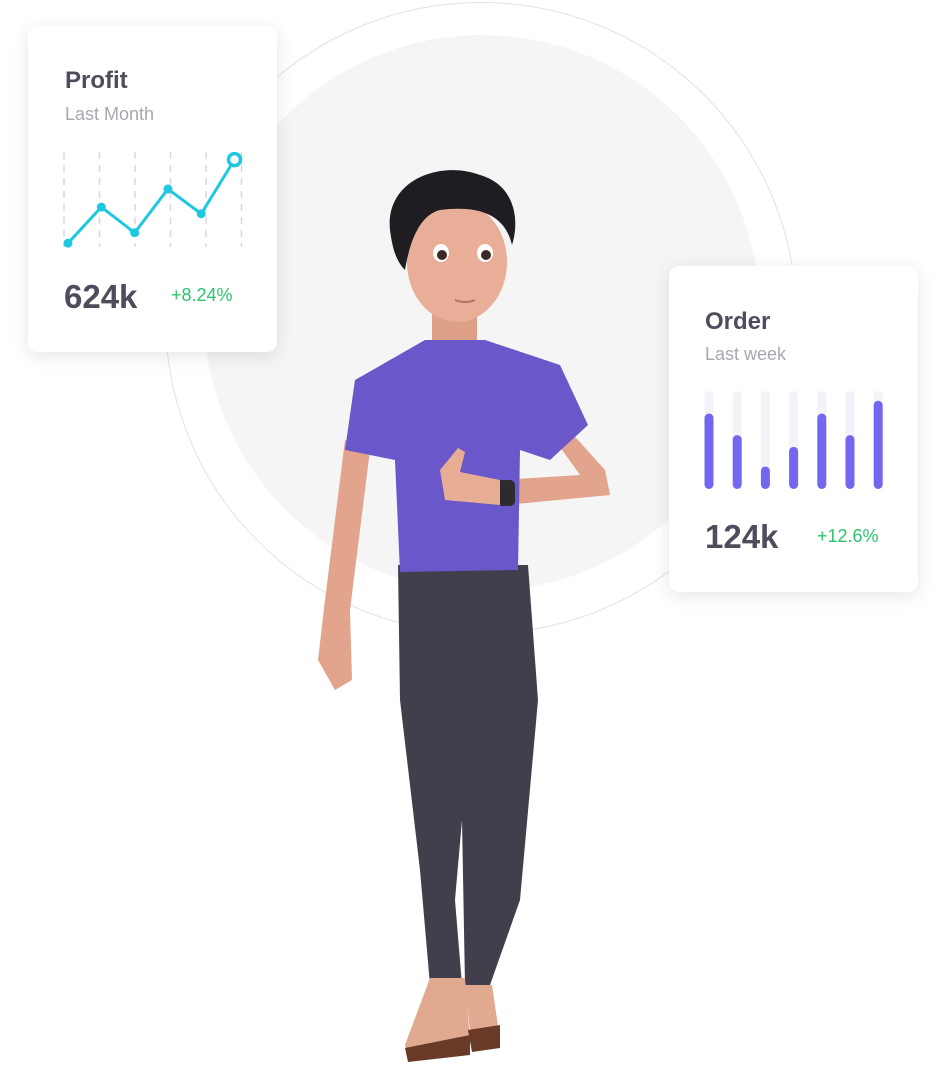 This screenshot has height=1070, width=945. What do you see at coordinates (96, 80) in the screenshot?
I see `profit-title: Profit` at bounding box center [96, 80].